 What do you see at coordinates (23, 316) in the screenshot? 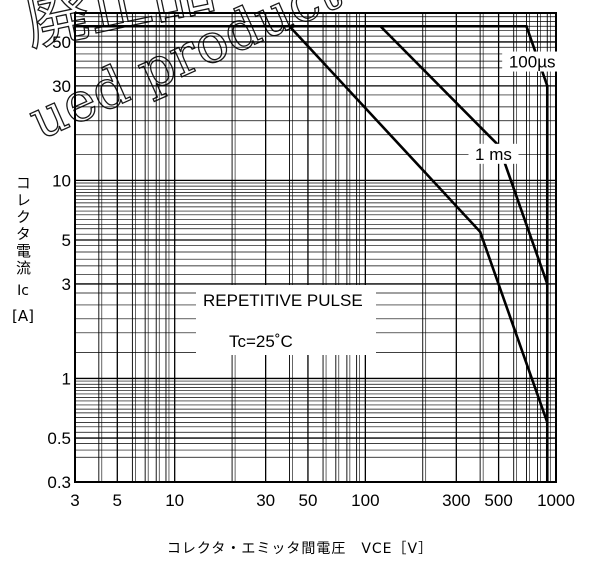
I see `y-axis-label-unit: [A]` at bounding box center [23, 316].